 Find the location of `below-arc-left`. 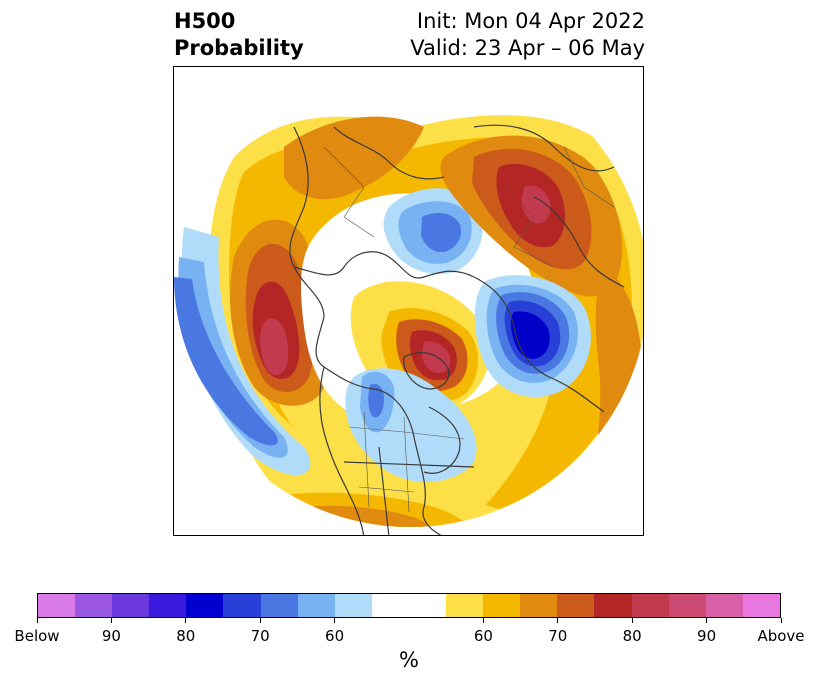

below-arc-left is located at coordinates (246, 351).